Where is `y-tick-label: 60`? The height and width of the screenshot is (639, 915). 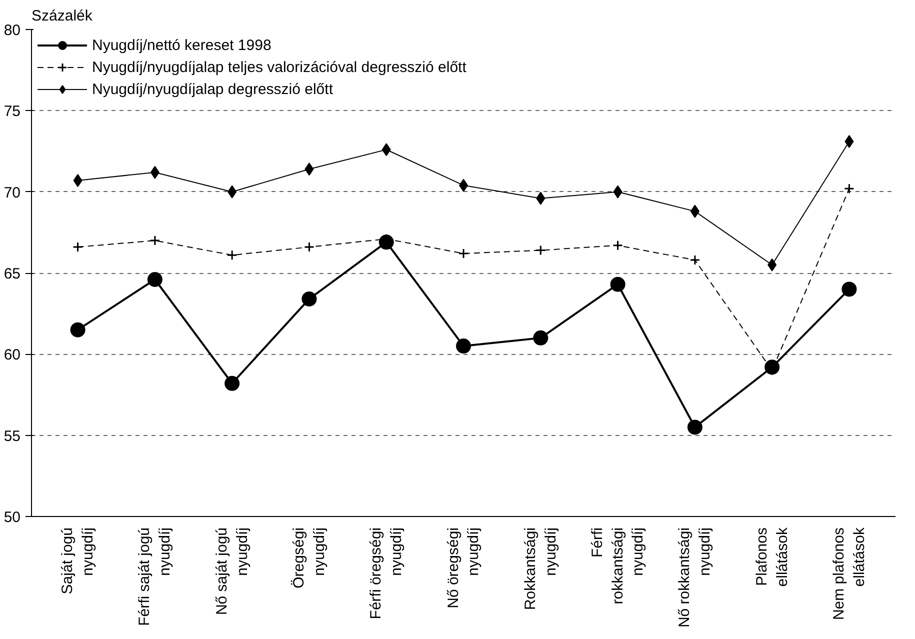 y-tick-label: 60 is located at coordinates (12, 355).